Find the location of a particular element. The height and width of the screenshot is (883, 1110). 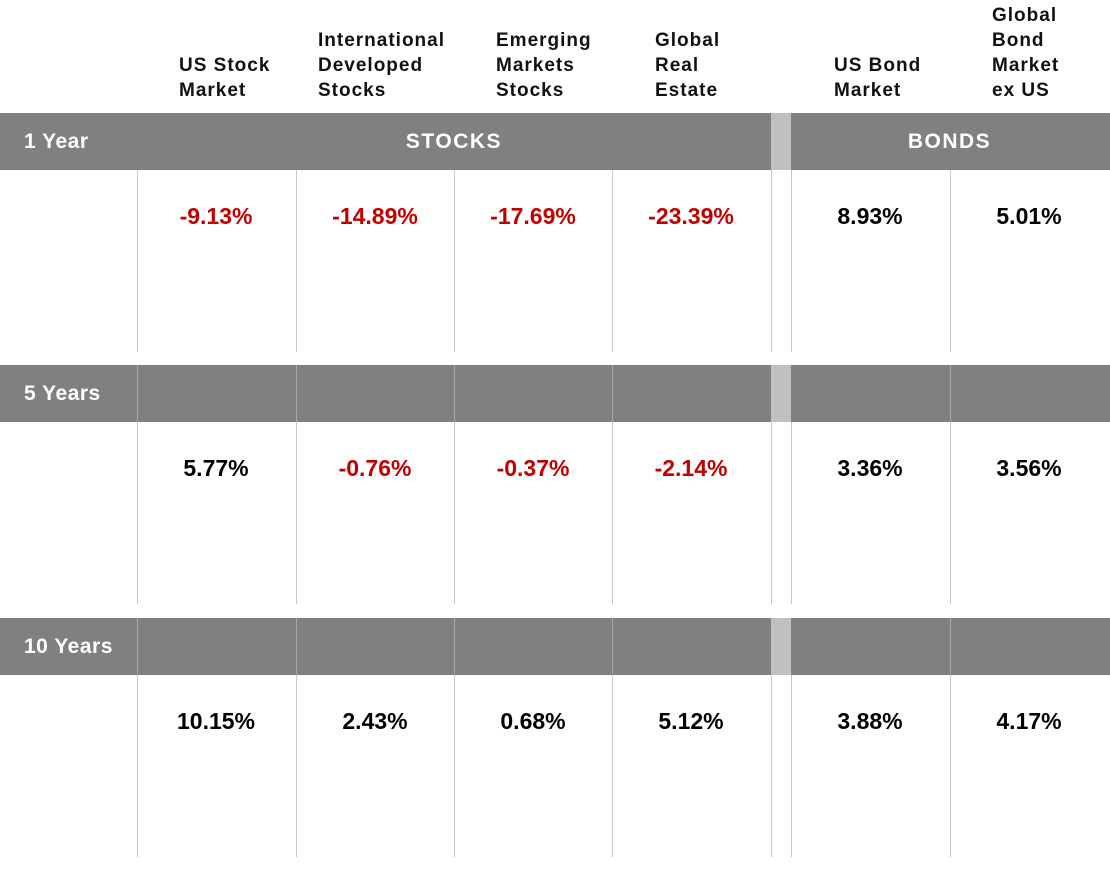

return-value: 3.88% is located at coordinates (870, 721).